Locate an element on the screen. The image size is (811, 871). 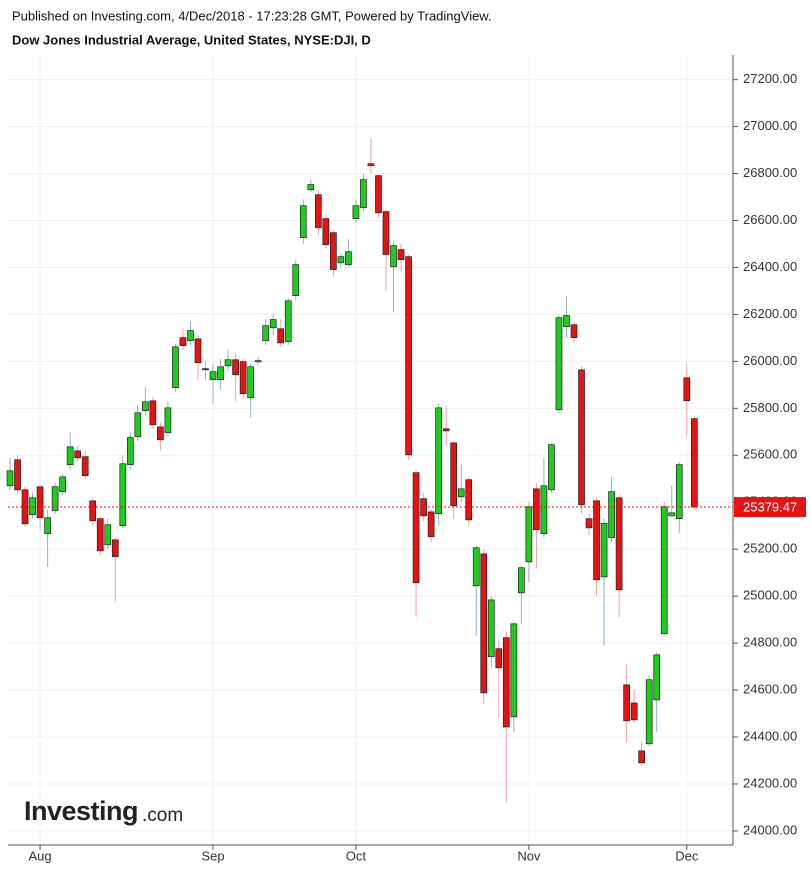
x-tick-label: Nov is located at coordinates (529, 855).